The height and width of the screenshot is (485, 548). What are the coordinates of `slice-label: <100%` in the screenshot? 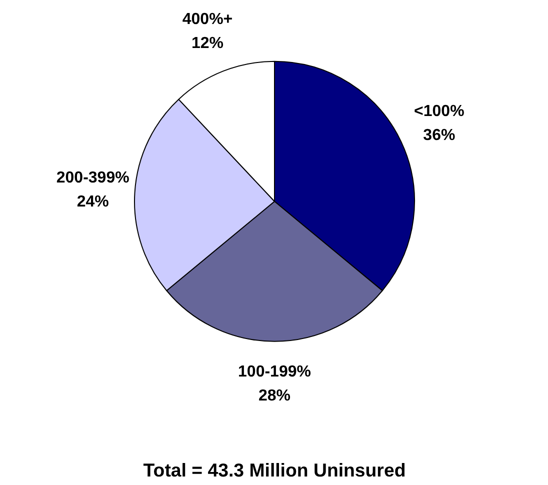 It's located at (439, 111).